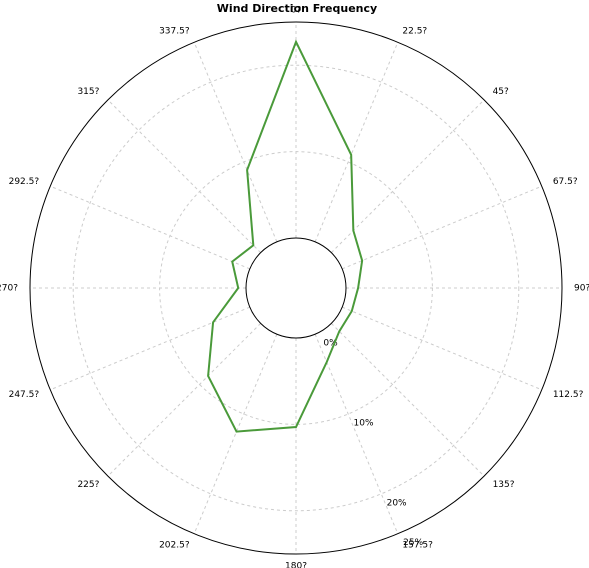  I want to click on r-tick-label: 20%, so click(397, 503).